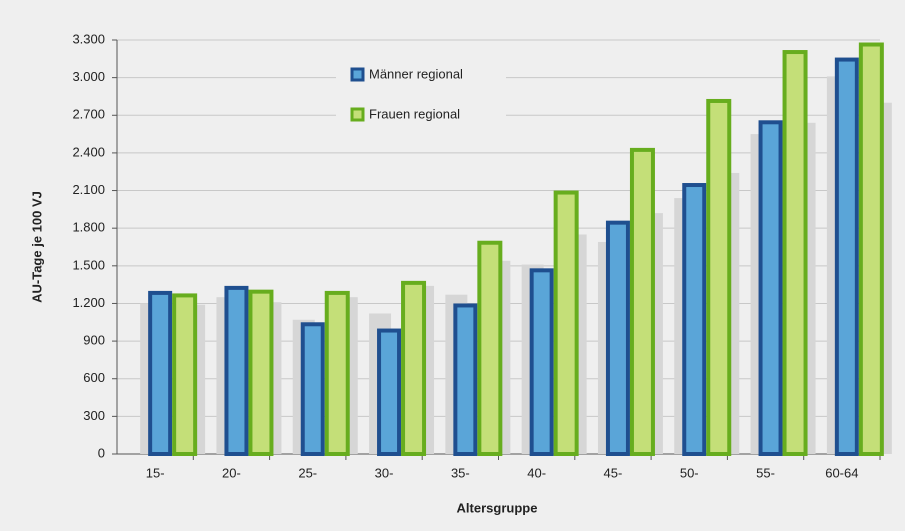 This screenshot has width=905, height=531. Describe the element at coordinates (155, 472) in the screenshot. I see `x-tick-label: 15-` at that location.